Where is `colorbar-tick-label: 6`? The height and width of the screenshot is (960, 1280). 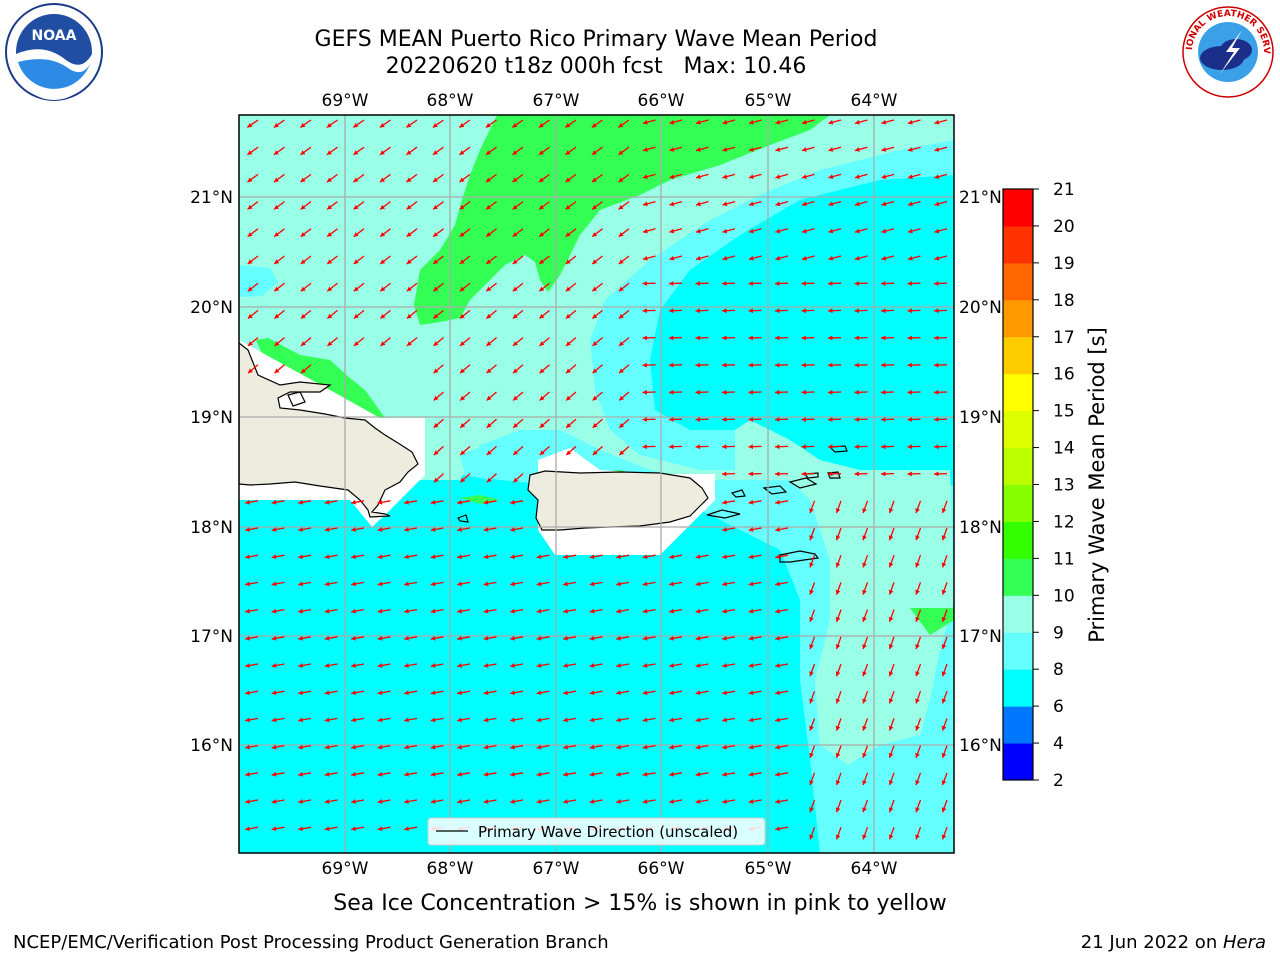
colorbar-tick-label: 6 is located at coordinates (1058, 707).